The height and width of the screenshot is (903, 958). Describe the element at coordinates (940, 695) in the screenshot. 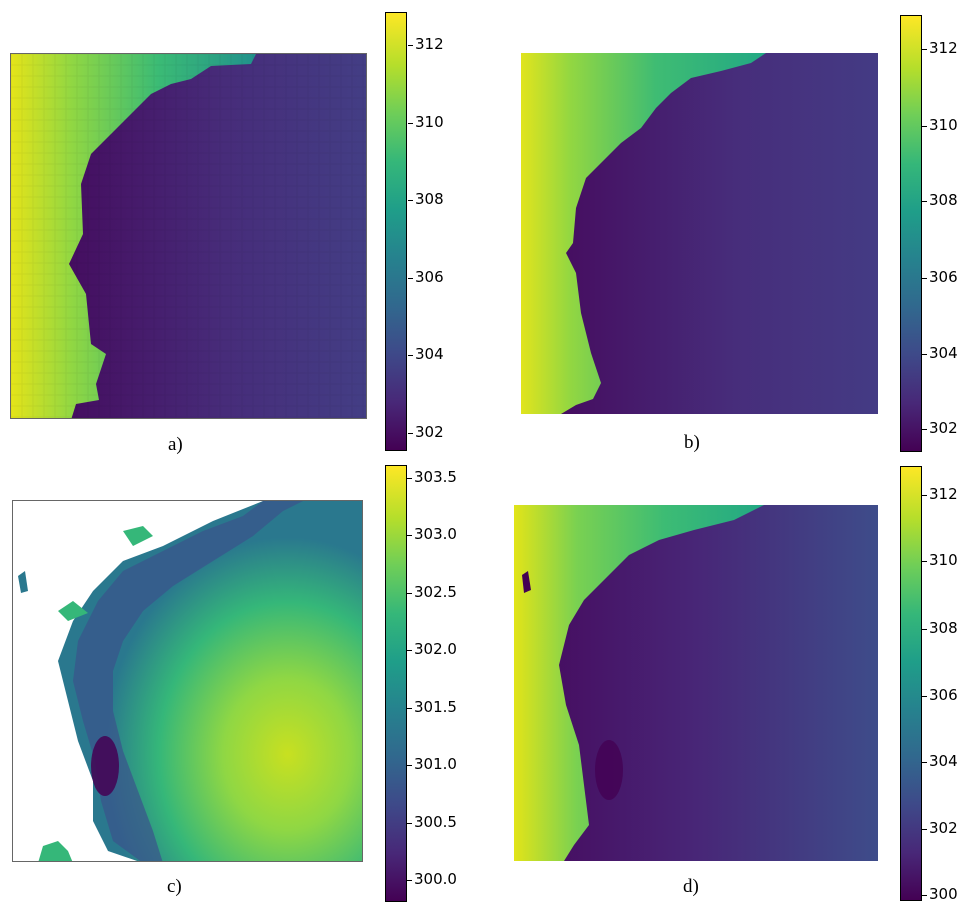

I see `panel-d-tick-306: 306` at that location.